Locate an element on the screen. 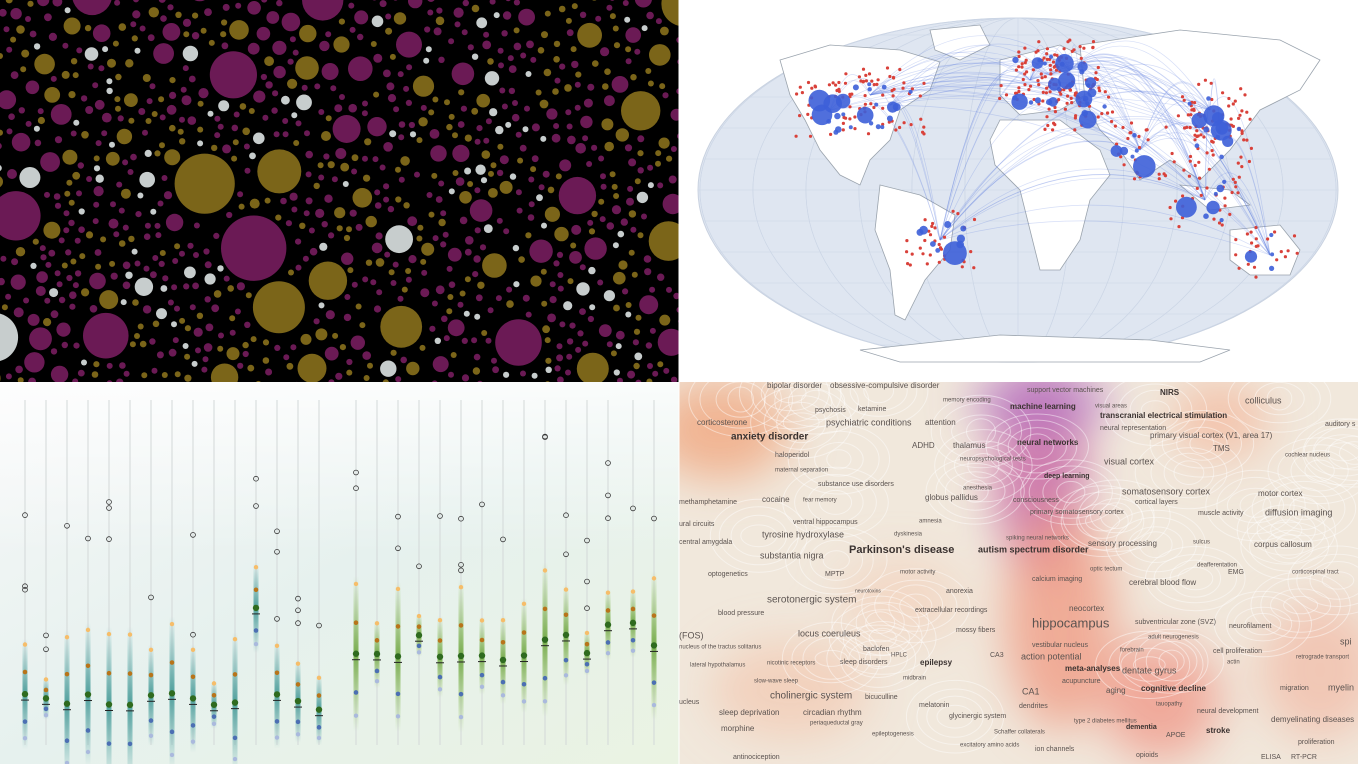 Image resolution: width=1358 pixels, height=764 pixels. outlier is located at coordinates (193, 535).